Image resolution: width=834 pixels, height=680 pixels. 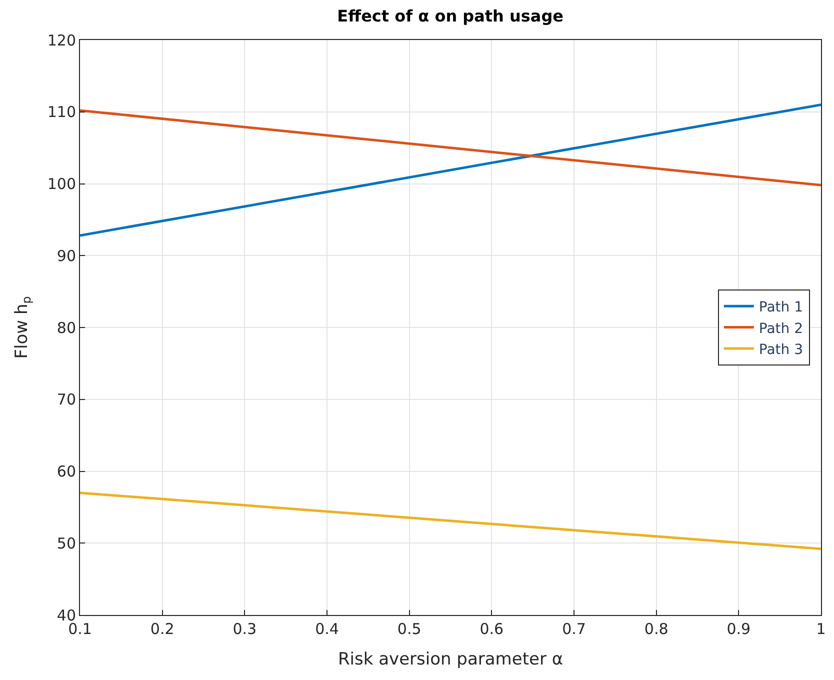 I want to click on x-tick-label: 0.7, so click(x=574, y=629).